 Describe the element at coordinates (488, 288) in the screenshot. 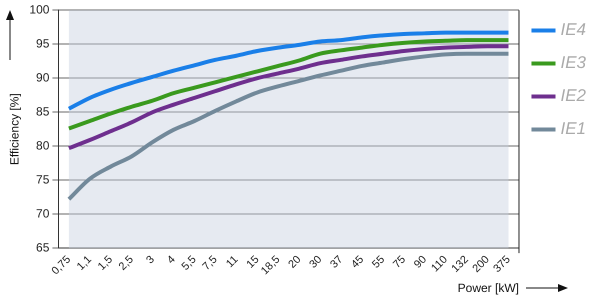

I see `x-axis-title: Power [kW]` at that location.